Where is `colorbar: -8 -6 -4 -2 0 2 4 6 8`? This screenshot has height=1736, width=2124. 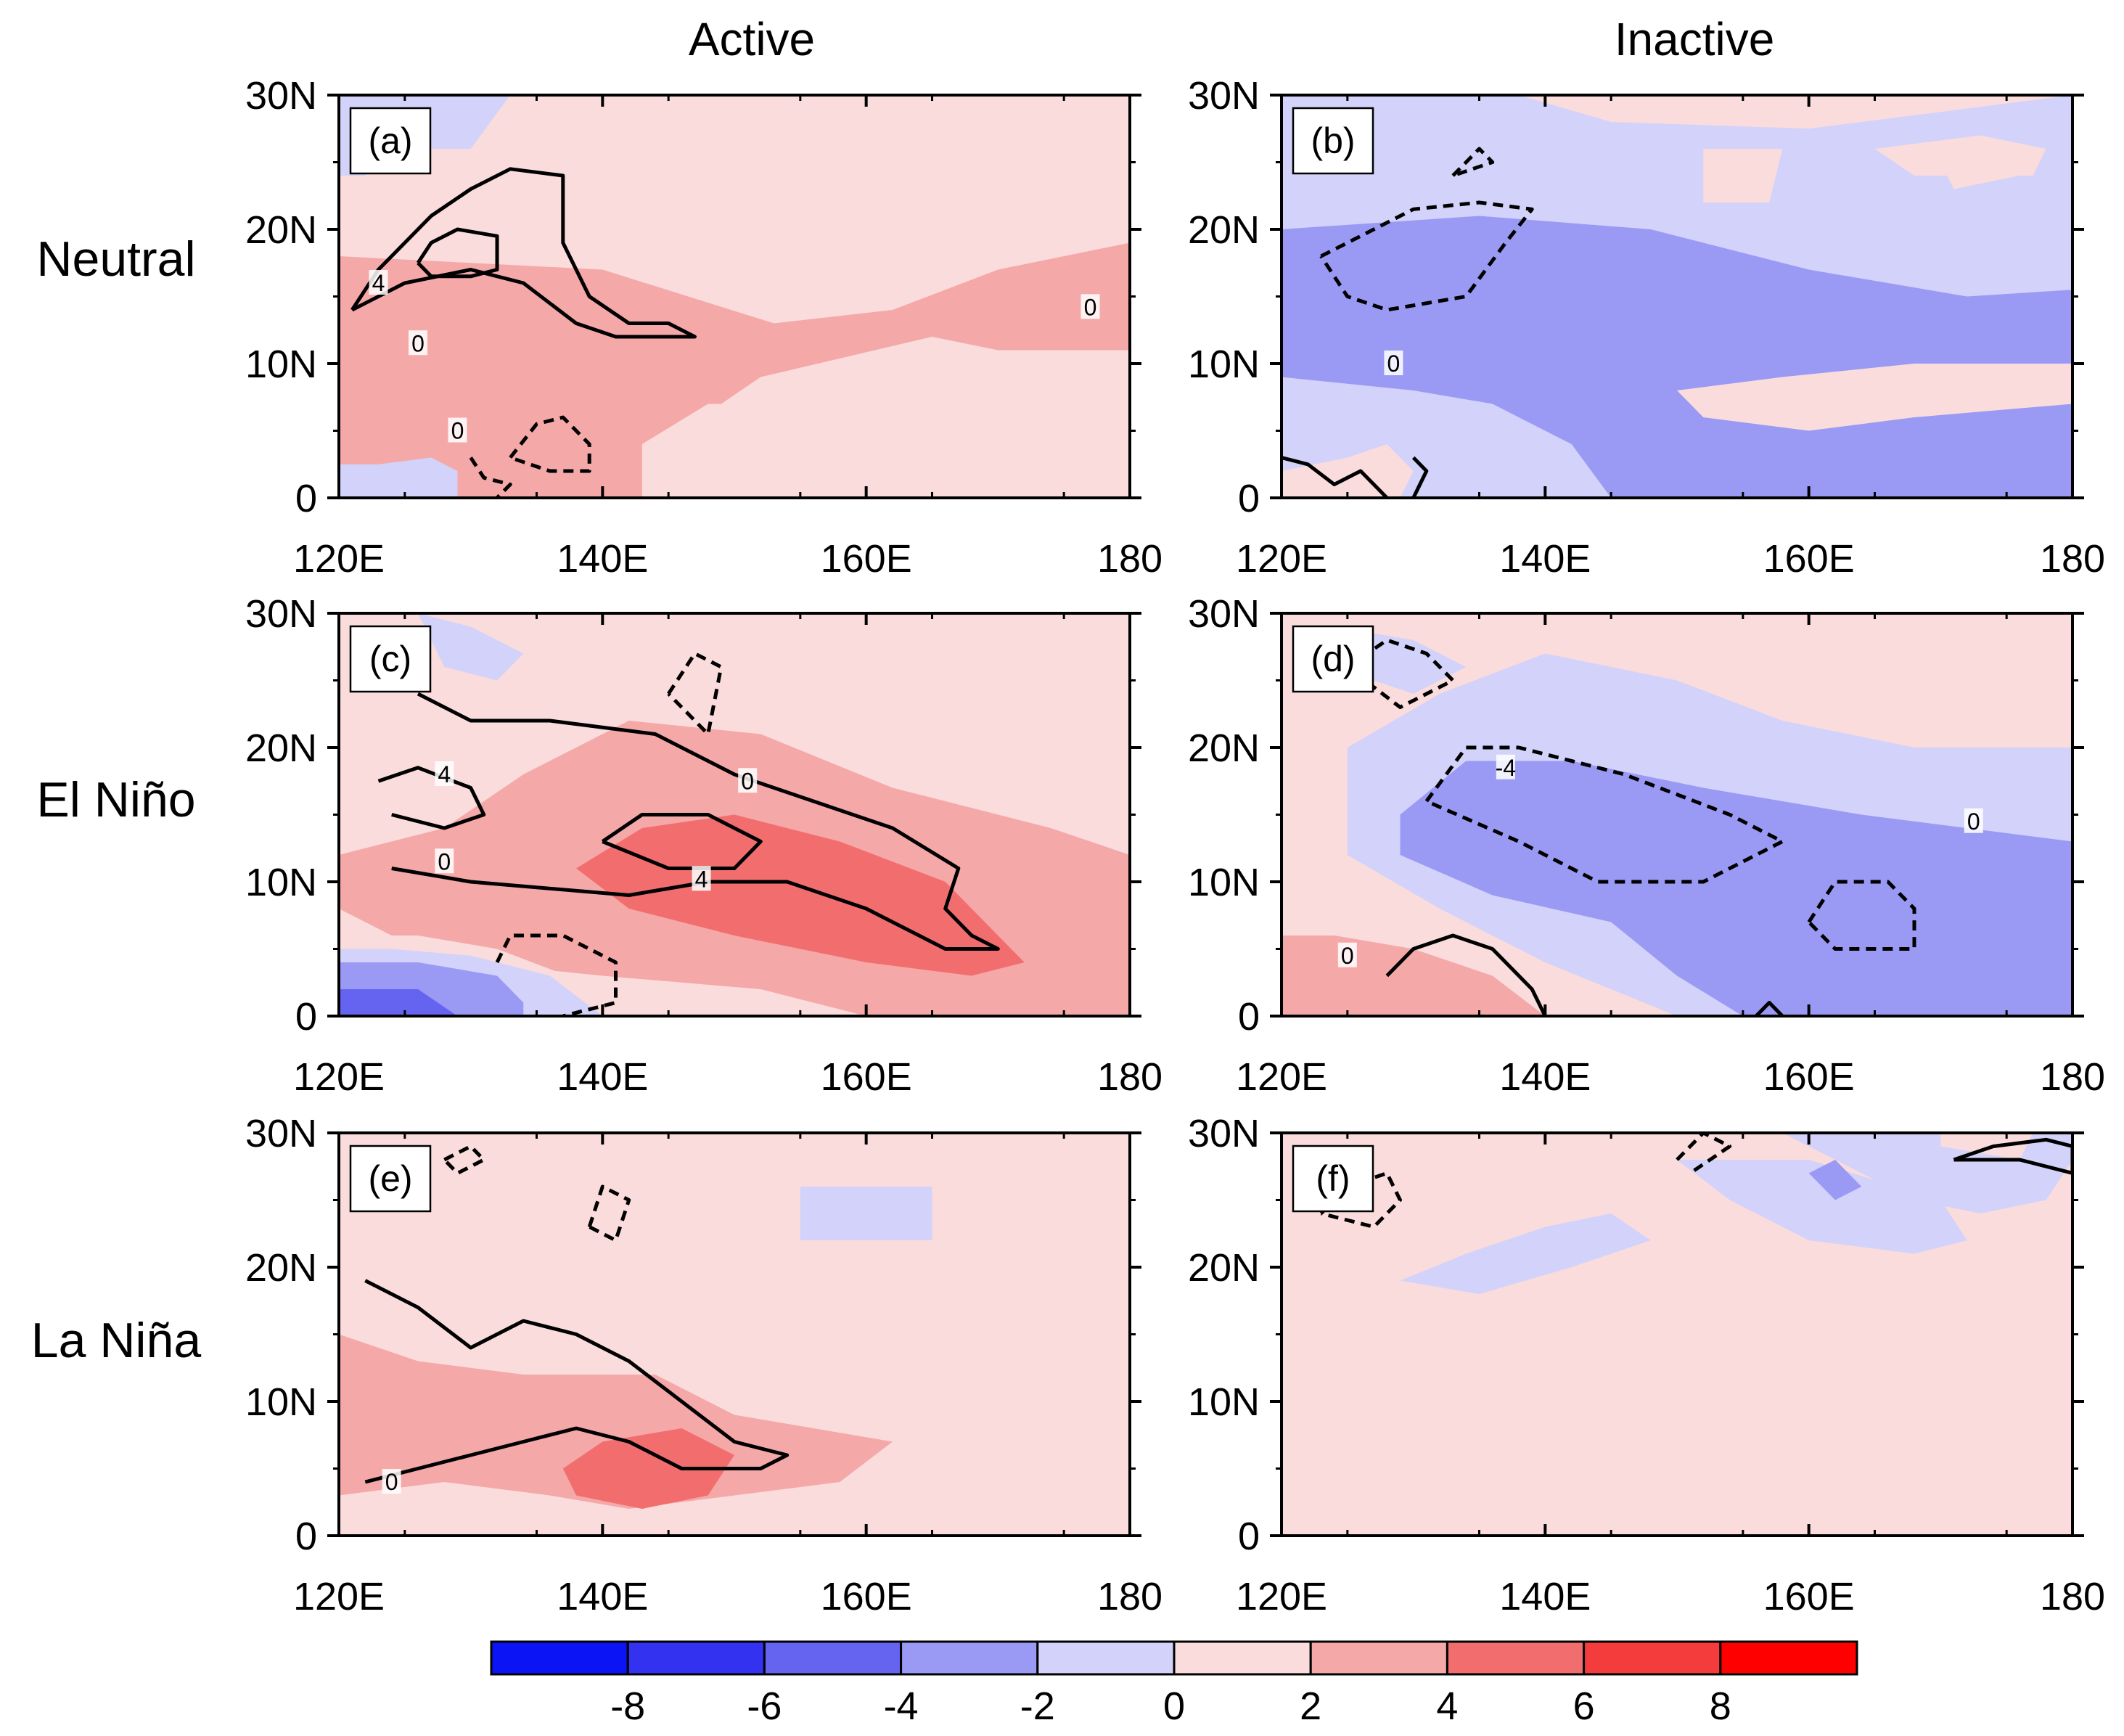
colorbar: -8 -6 -4 -2 0 2 4 6 8 is located at coordinates (1174, 1684).